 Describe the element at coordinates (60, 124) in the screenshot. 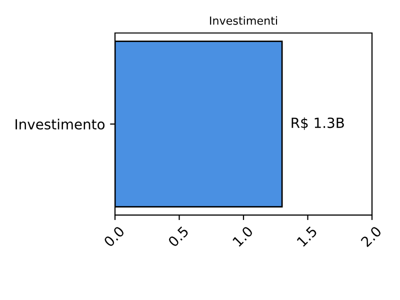

I see `y-tick-label: Investimento` at that location.